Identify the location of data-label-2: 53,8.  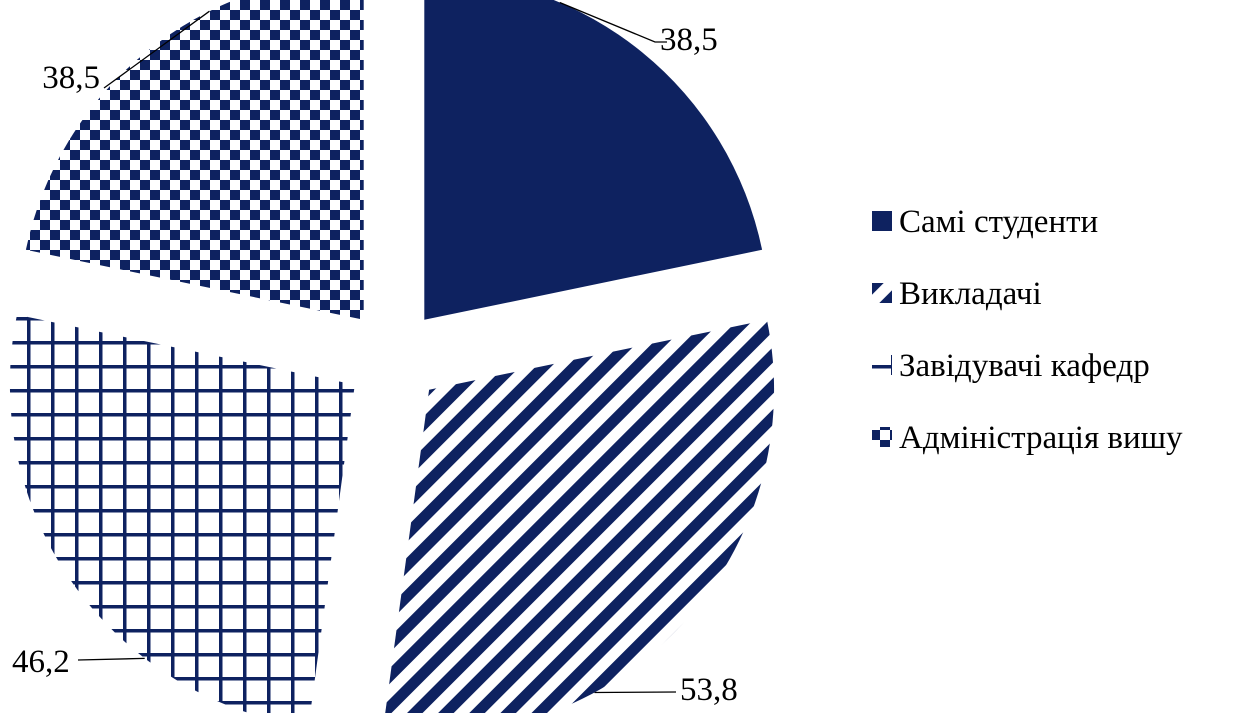
(709, 690).